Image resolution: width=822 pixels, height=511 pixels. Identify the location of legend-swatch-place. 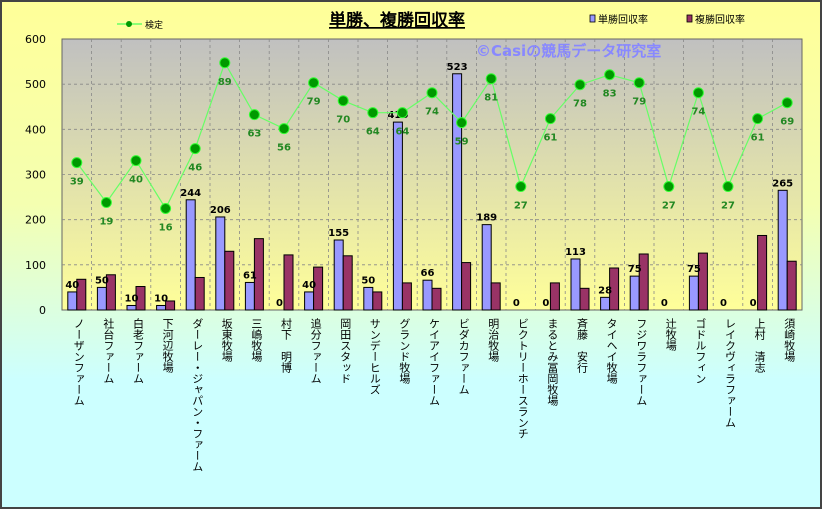
(689, 18).